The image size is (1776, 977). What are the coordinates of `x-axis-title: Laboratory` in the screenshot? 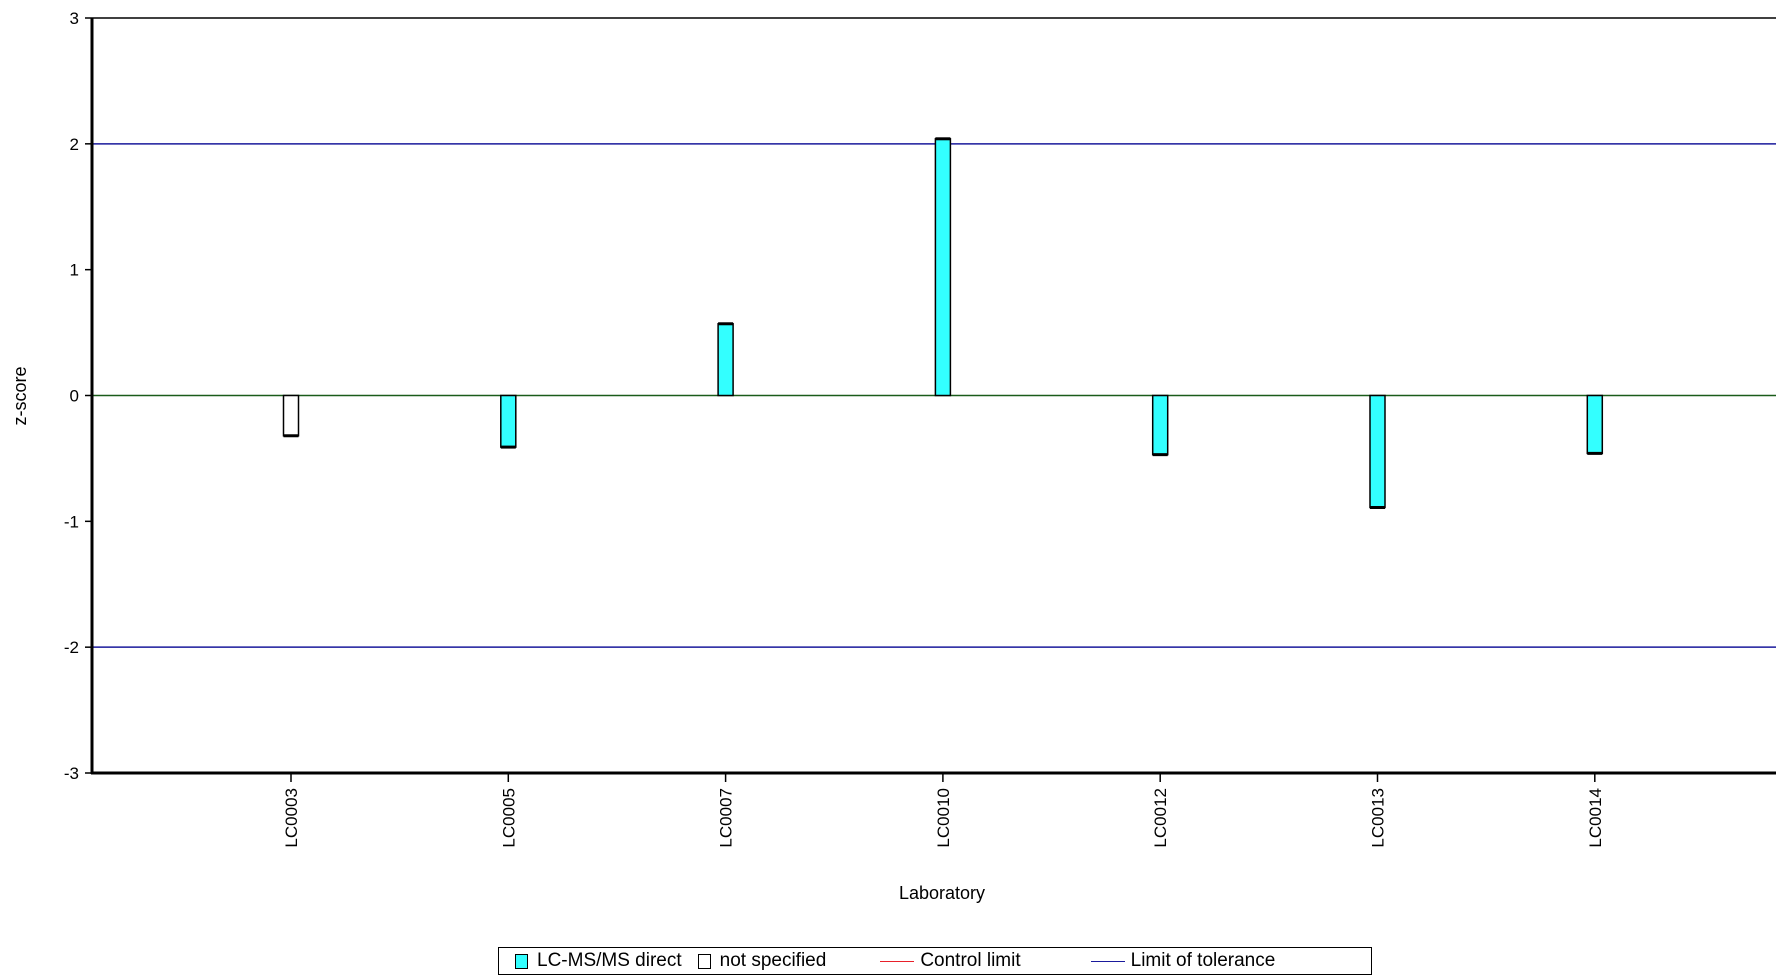 It's located at (942, 893).